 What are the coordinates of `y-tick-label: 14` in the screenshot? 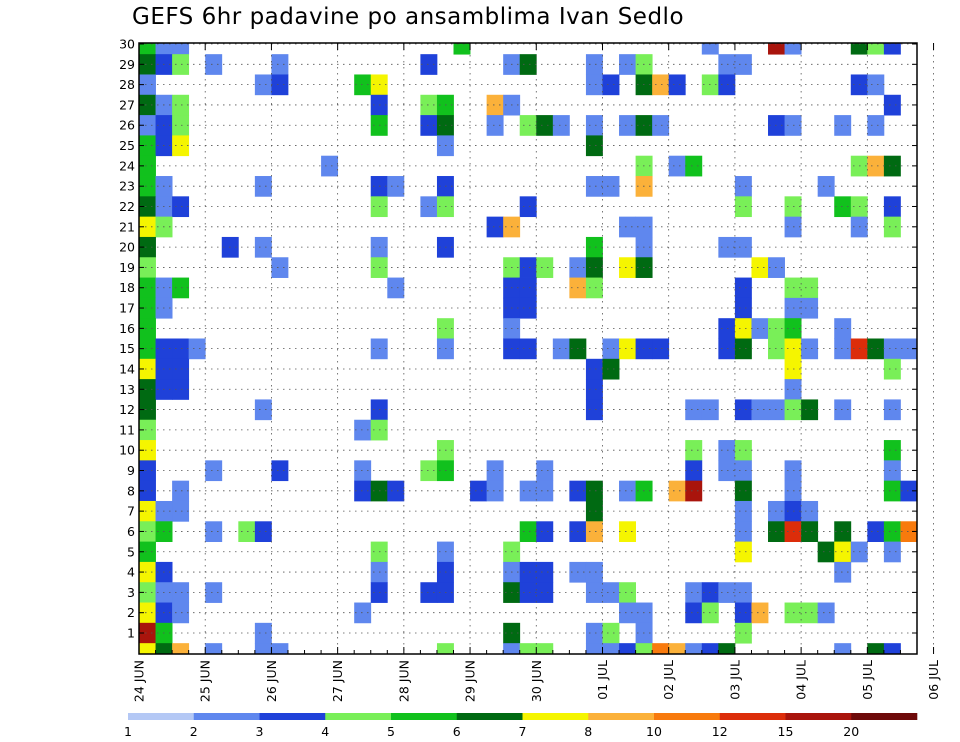 It's located at (127, 368).